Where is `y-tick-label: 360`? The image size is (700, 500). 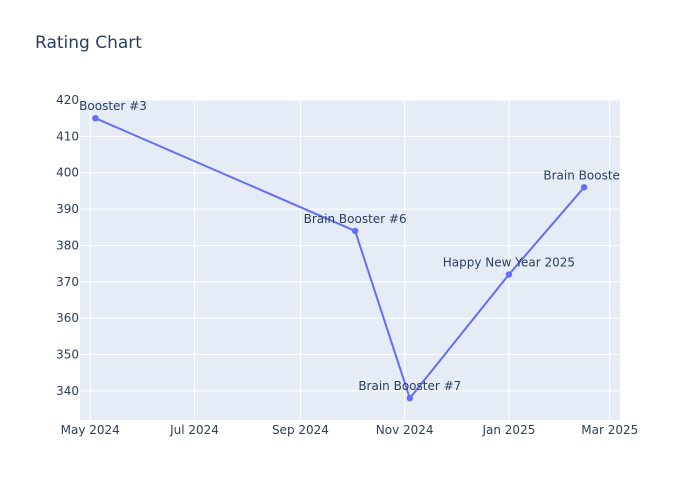
y-tick-label: 360 is located at coordinates (67, 318).